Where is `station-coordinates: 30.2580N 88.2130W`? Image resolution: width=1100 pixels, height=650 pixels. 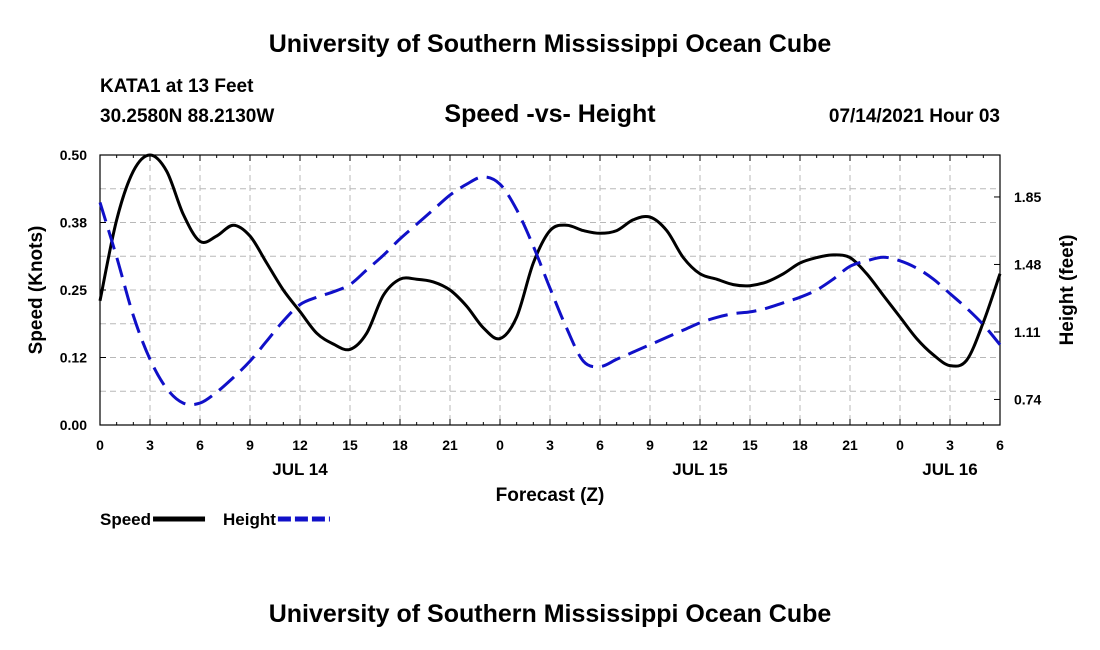
station-coordinates: 30.2580N 88.2130W is located at coordinates (187, 116).